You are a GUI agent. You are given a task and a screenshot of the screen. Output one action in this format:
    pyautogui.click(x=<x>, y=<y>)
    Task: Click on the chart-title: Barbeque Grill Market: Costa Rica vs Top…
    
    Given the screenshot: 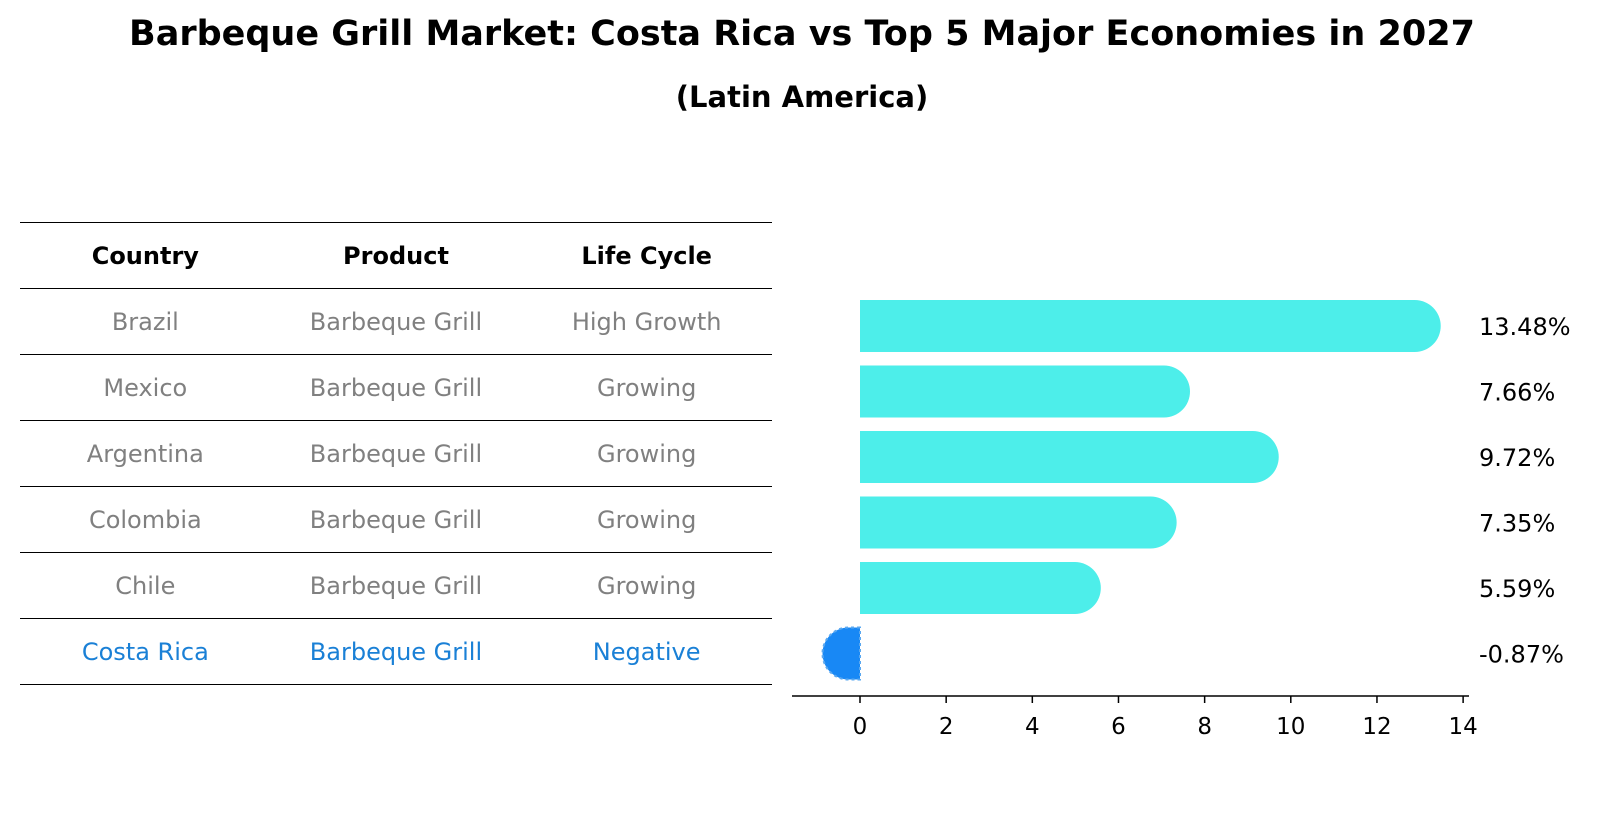 What is the action you would take?
    pyautogui.click(x=802, y=34)
    